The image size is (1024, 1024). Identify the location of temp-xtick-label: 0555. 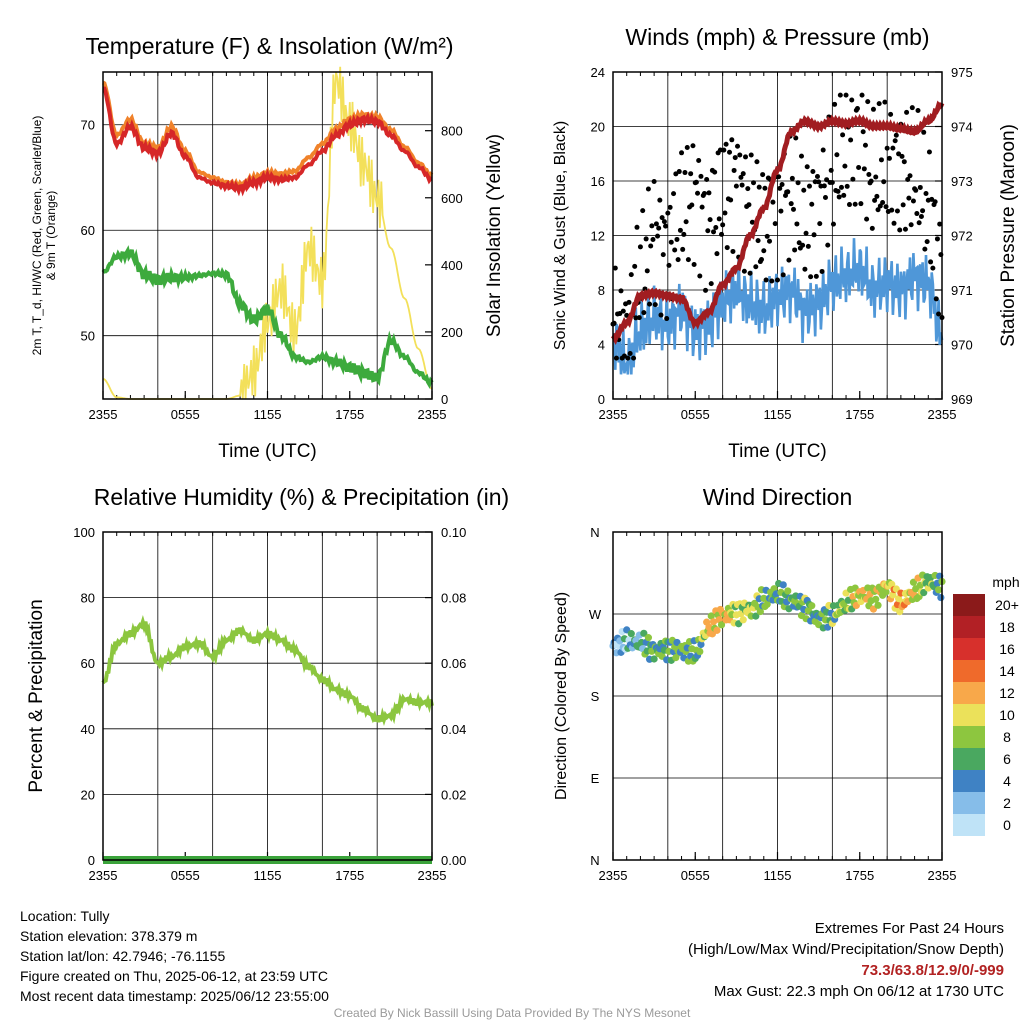
(185, 414).